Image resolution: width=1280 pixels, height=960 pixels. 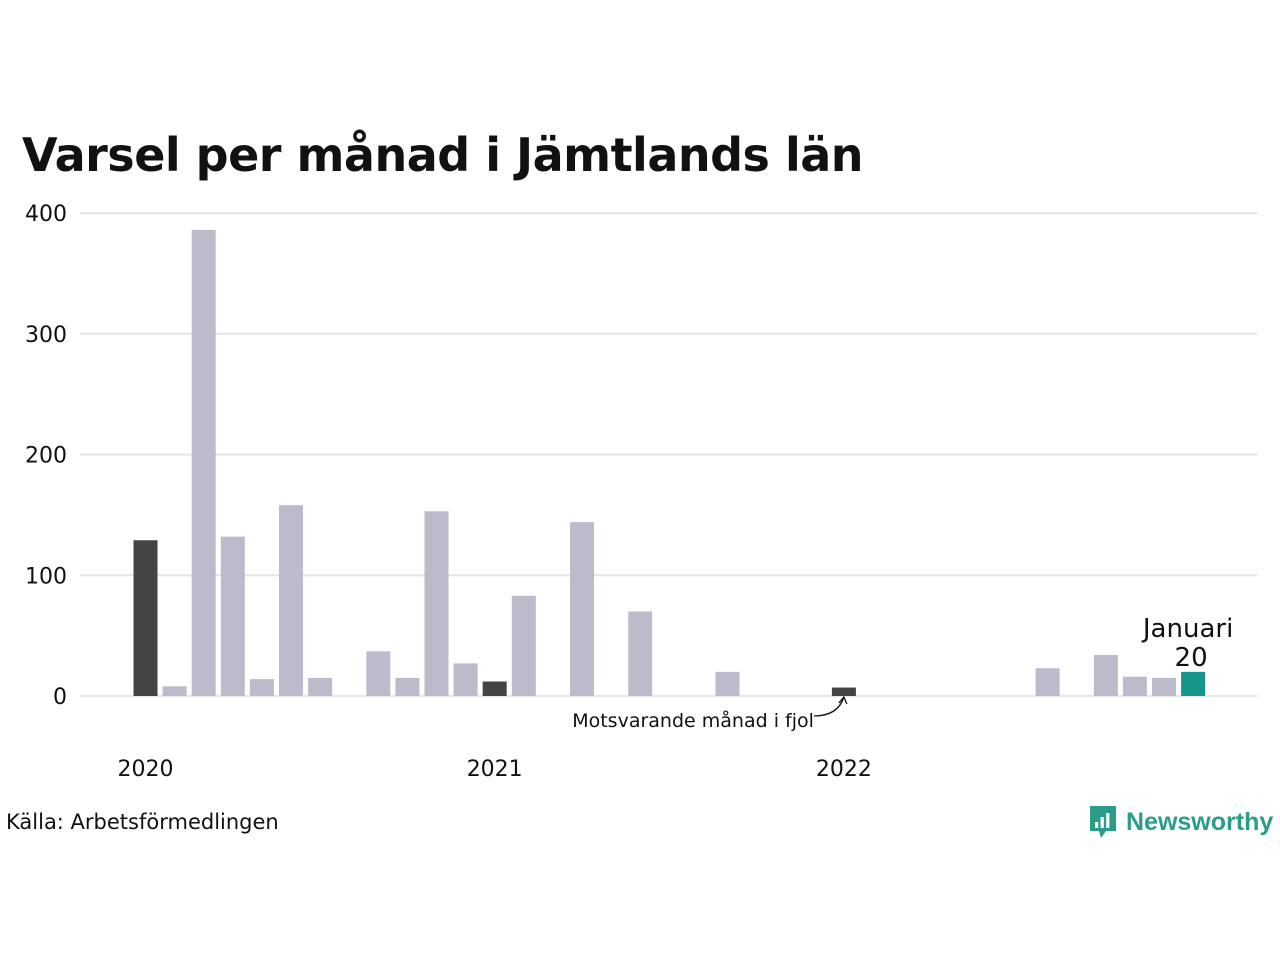 What do you see at coordinates (902, 673) in the screenshot?
I see `annotations: Januari 20 Motsvarande månad i fjol` at bounding box center [902, 673].